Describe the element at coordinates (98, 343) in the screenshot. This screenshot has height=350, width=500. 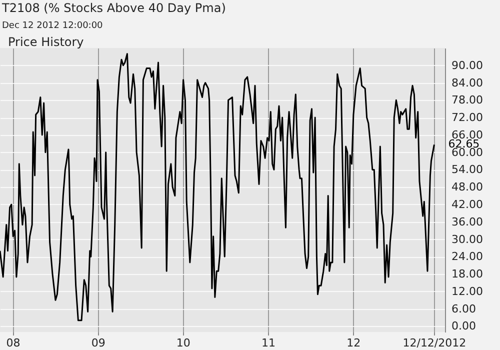
I see `x-tick-label: 09` at that location.